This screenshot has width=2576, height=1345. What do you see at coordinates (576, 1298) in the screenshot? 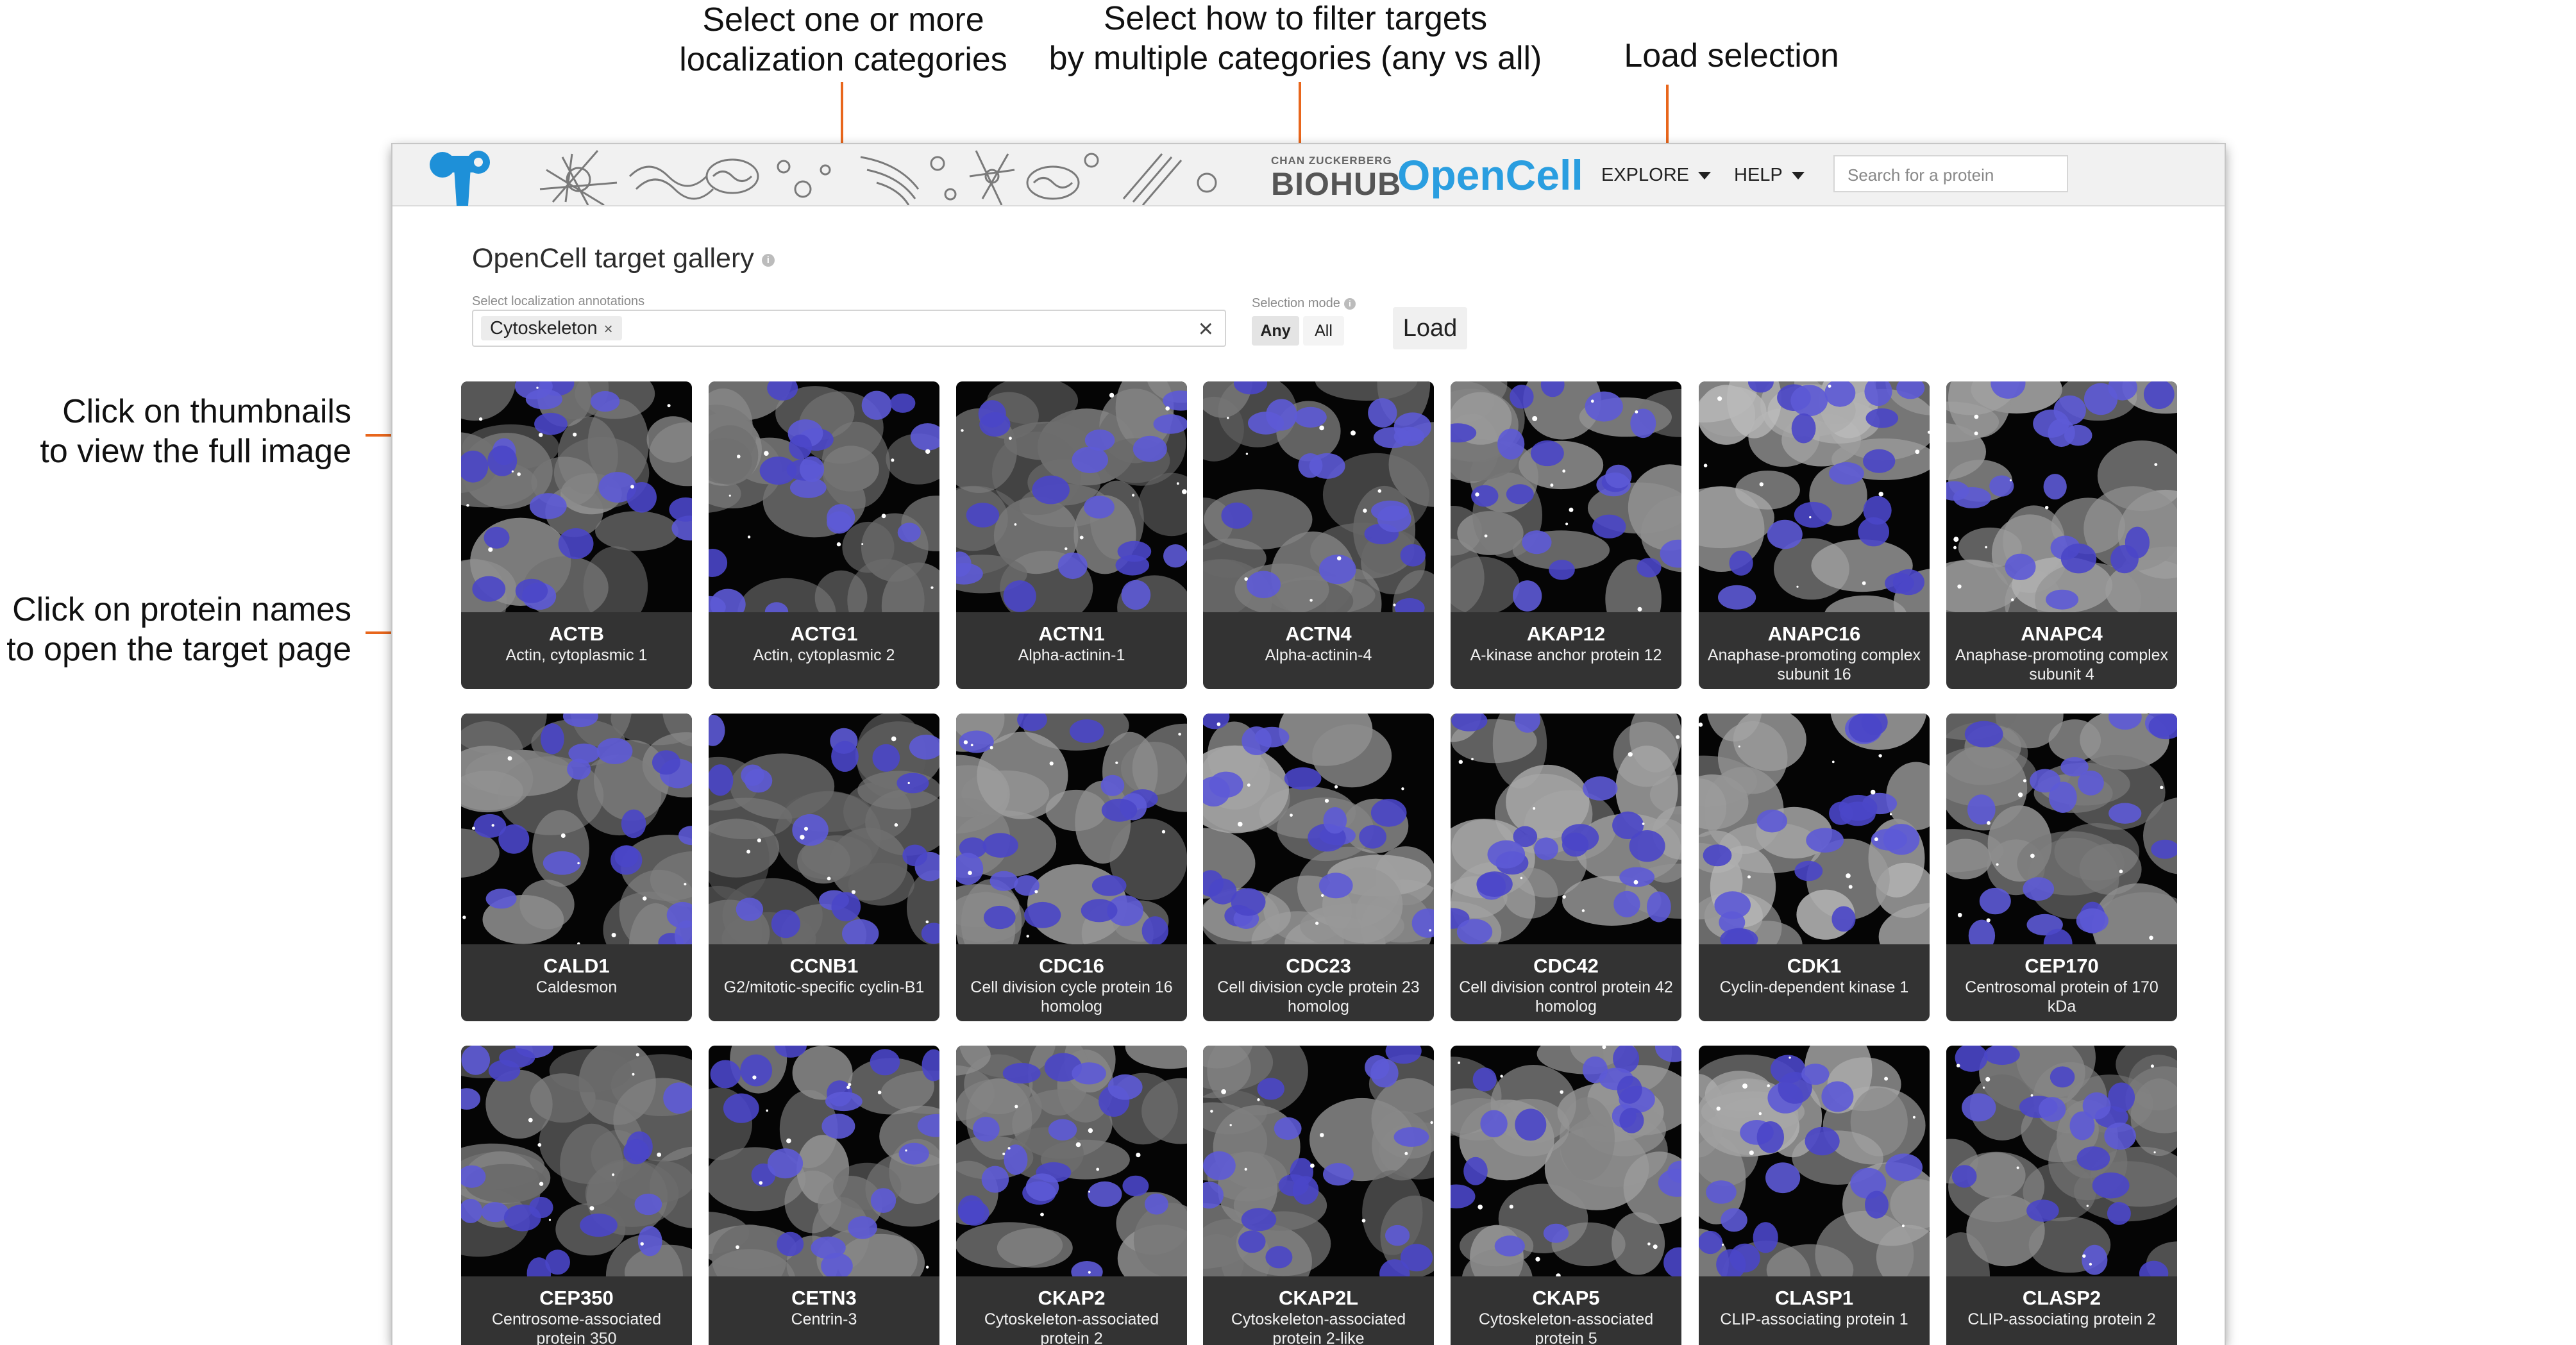
I see `protein-name-link: CEP350` at bounding box center [576, 1298].